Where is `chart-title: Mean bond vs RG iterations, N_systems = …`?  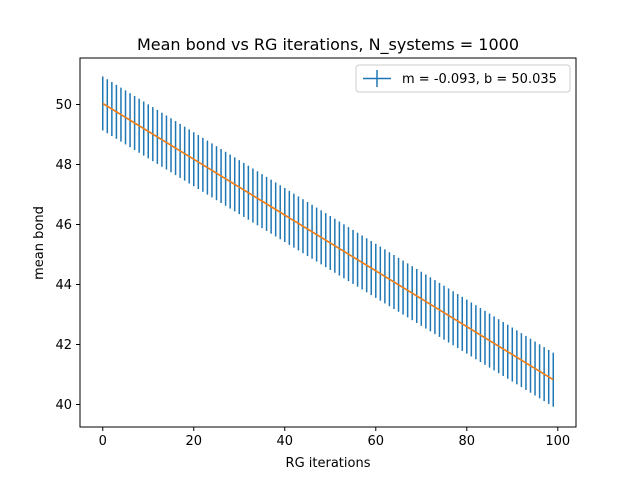 chart-title: Mean bond vs RG iterations, N_systems = … is located at coordinates (328, 45).